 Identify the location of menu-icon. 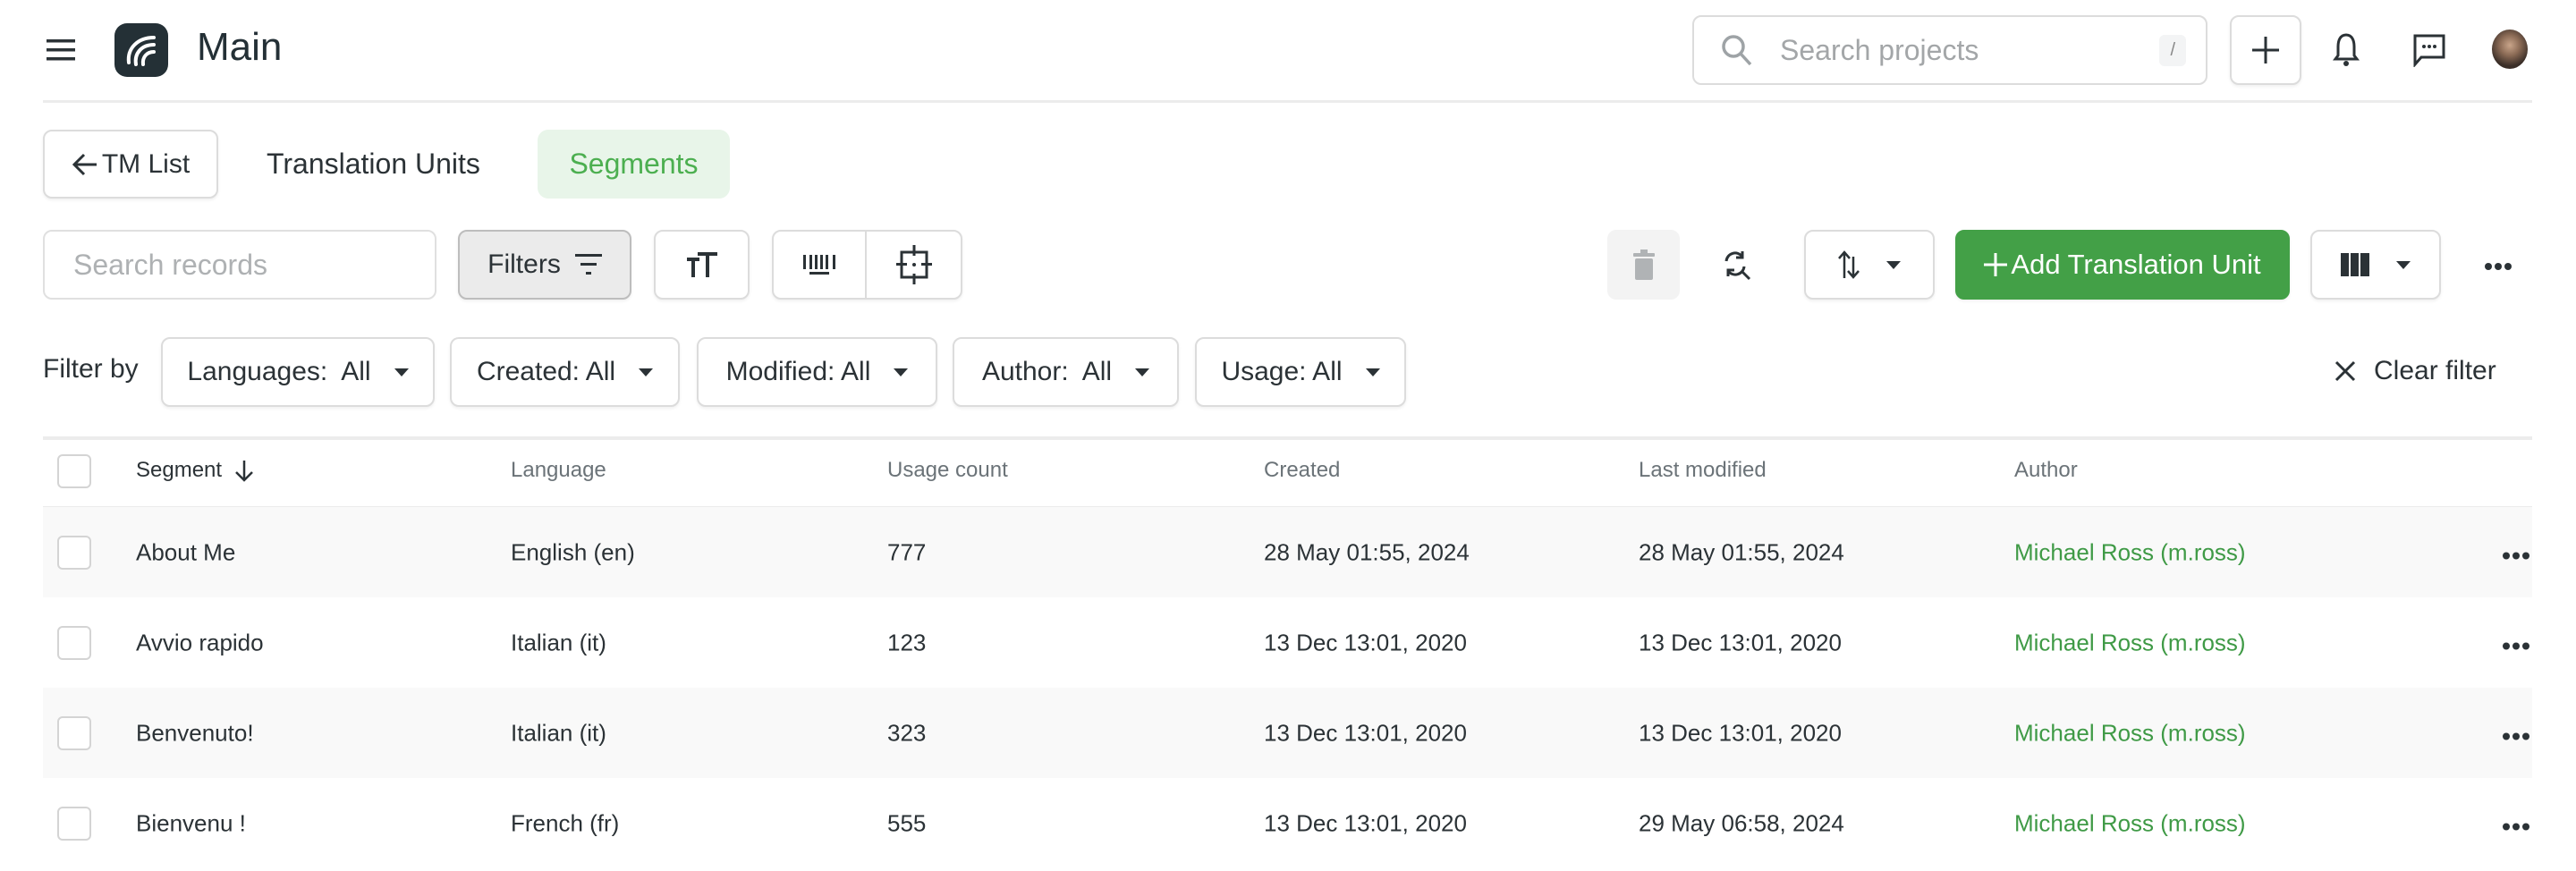
(61, 50).